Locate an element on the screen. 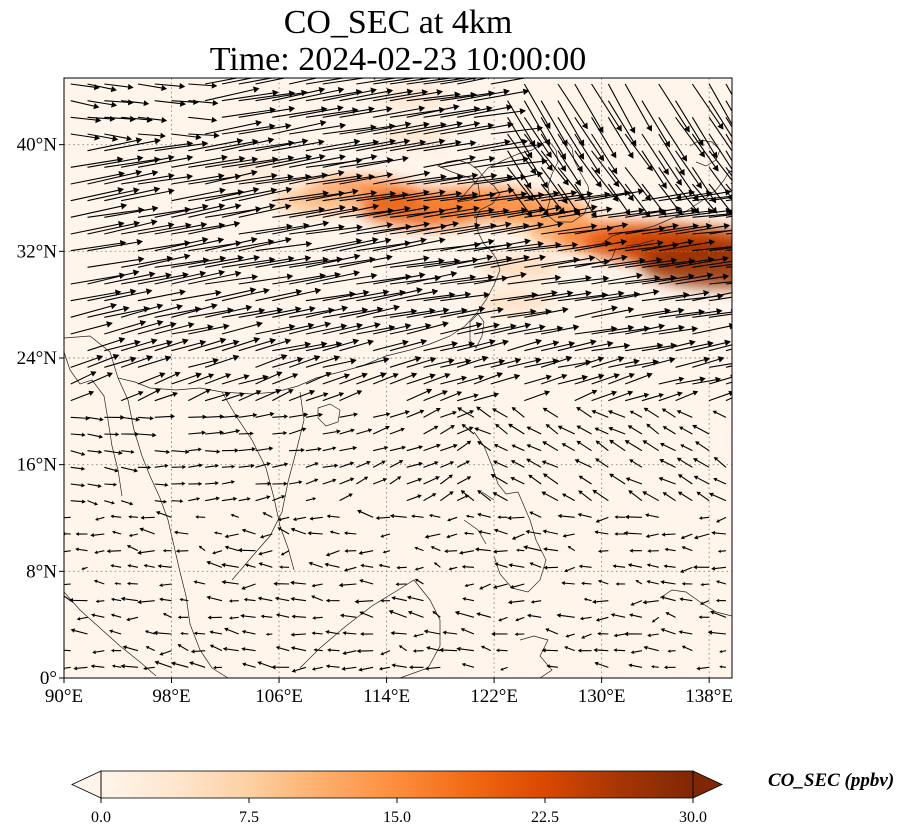 Image resolution: width=916 pixels, height=836 pixels. colorbar-extend-min is located at coordinates (86, 784).